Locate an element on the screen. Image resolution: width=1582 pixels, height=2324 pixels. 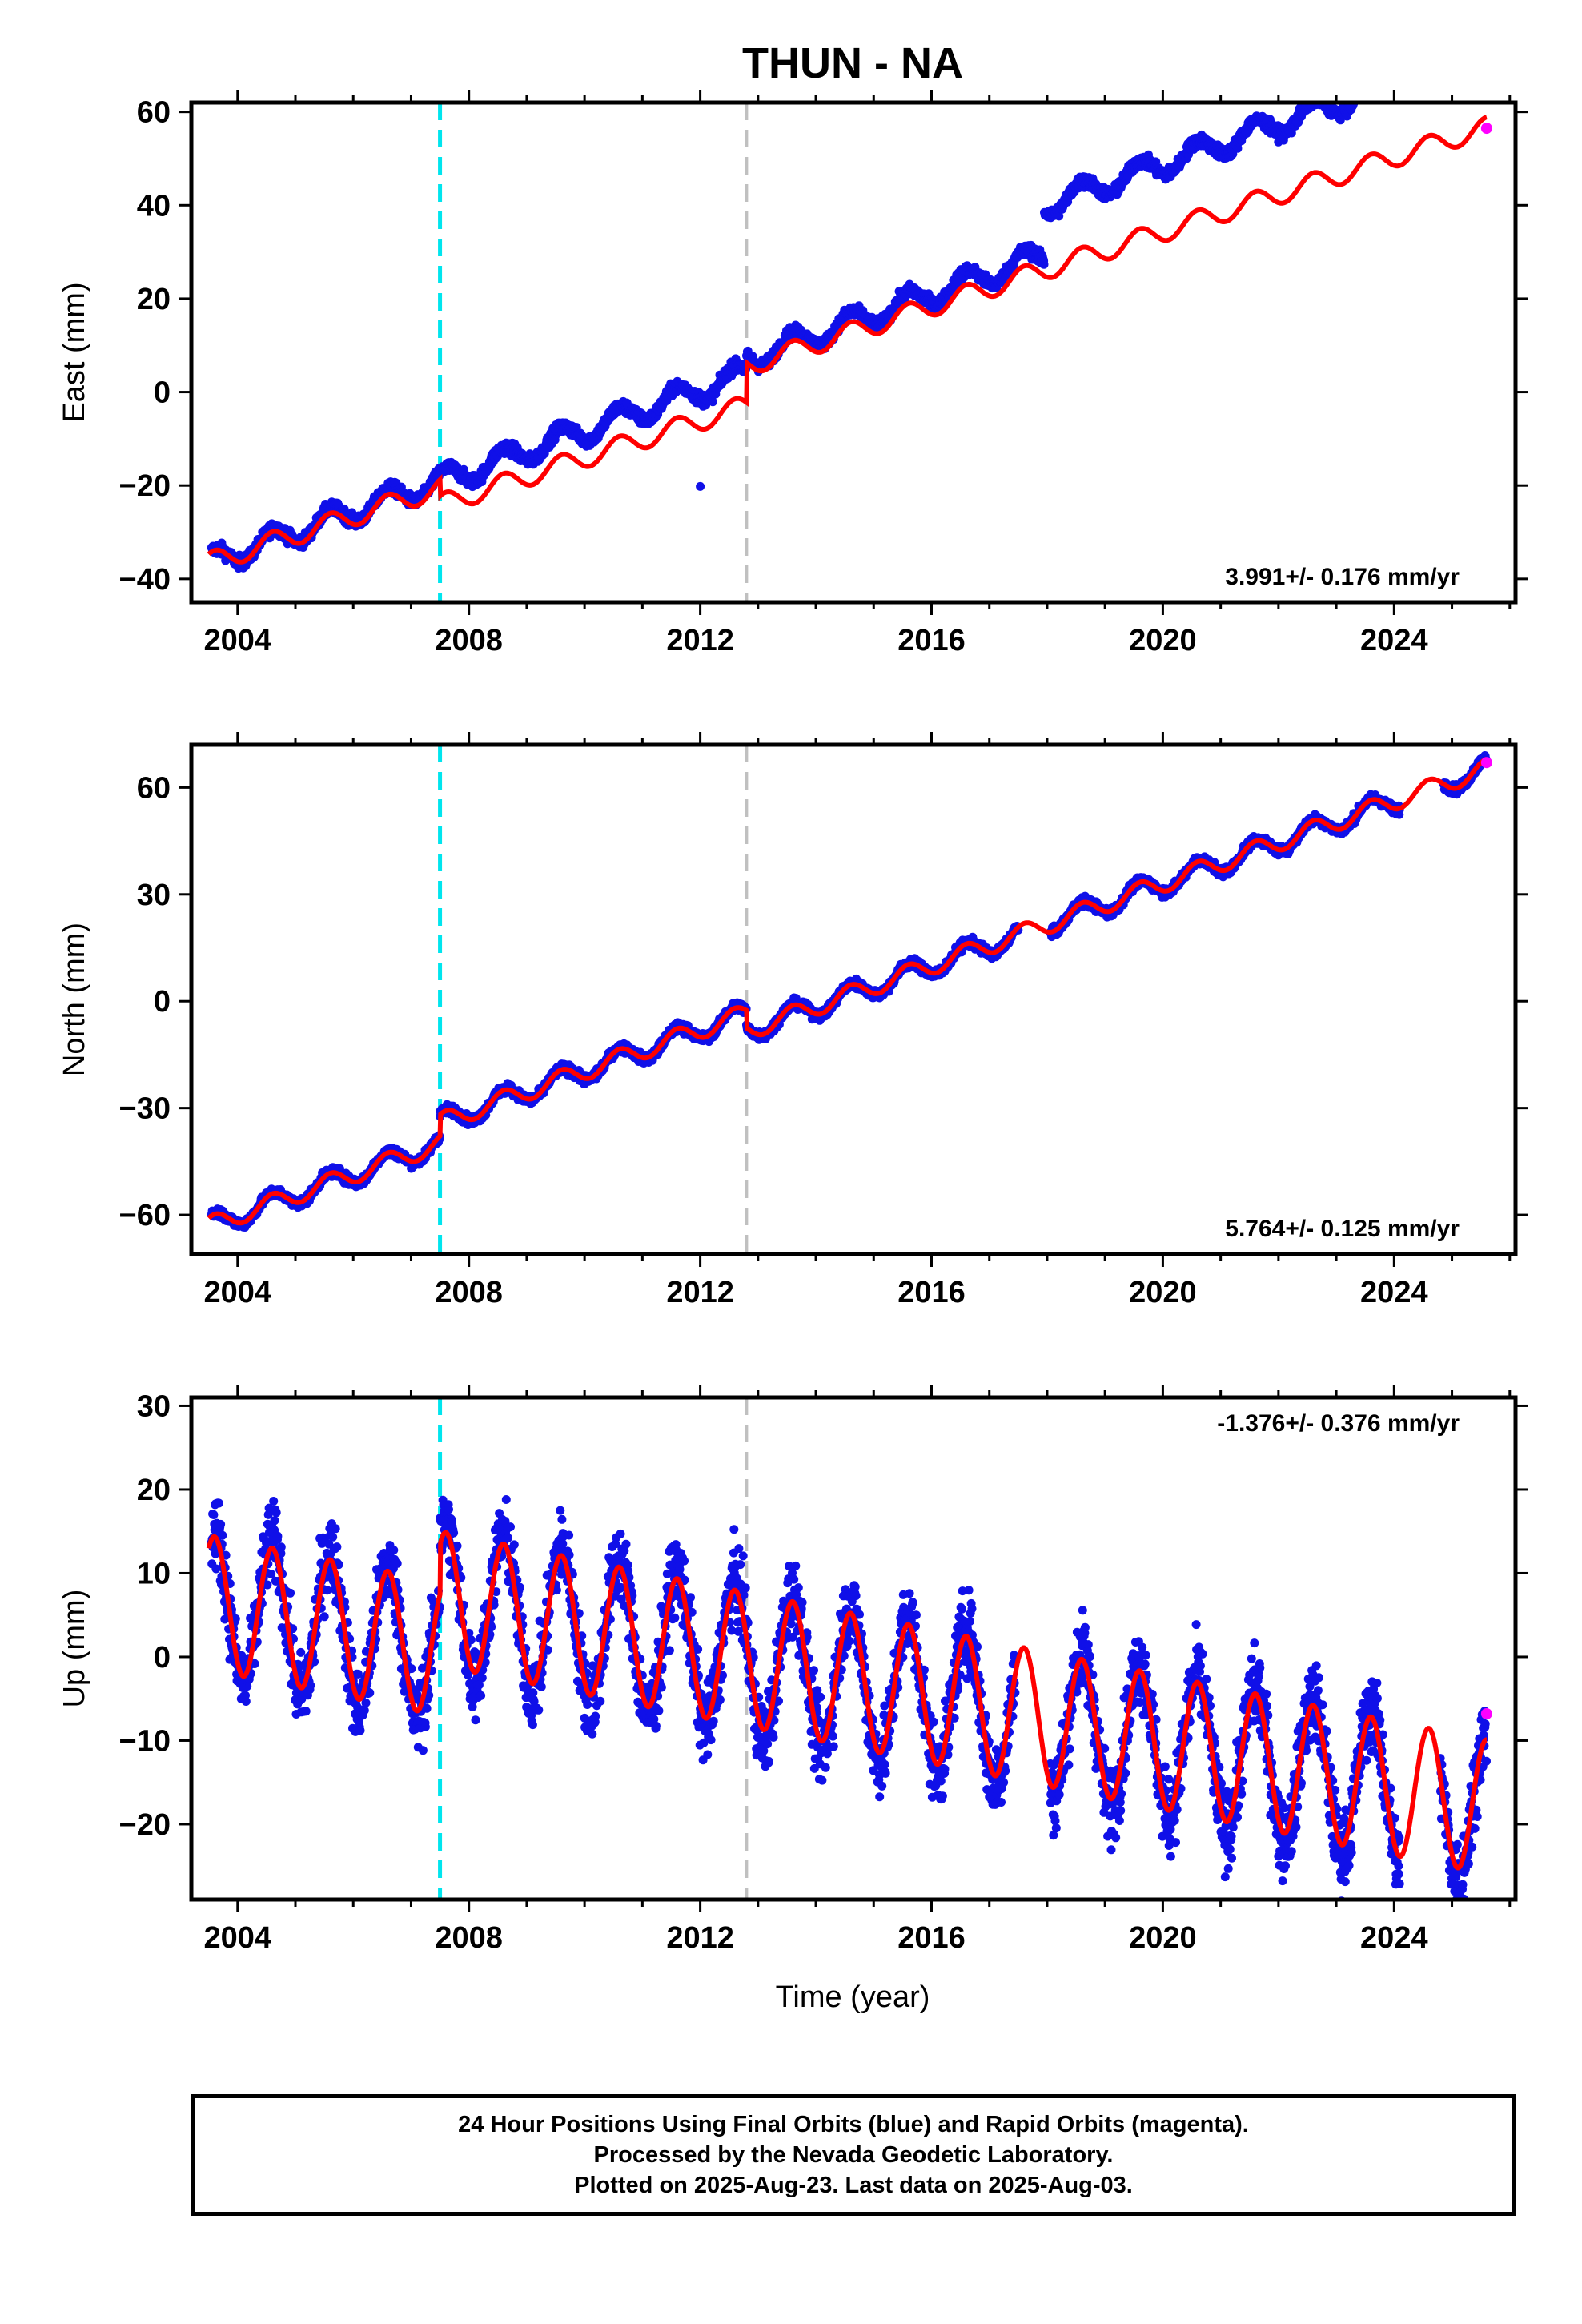
y-tick-label: 40 is located at coordinates (154, 206).